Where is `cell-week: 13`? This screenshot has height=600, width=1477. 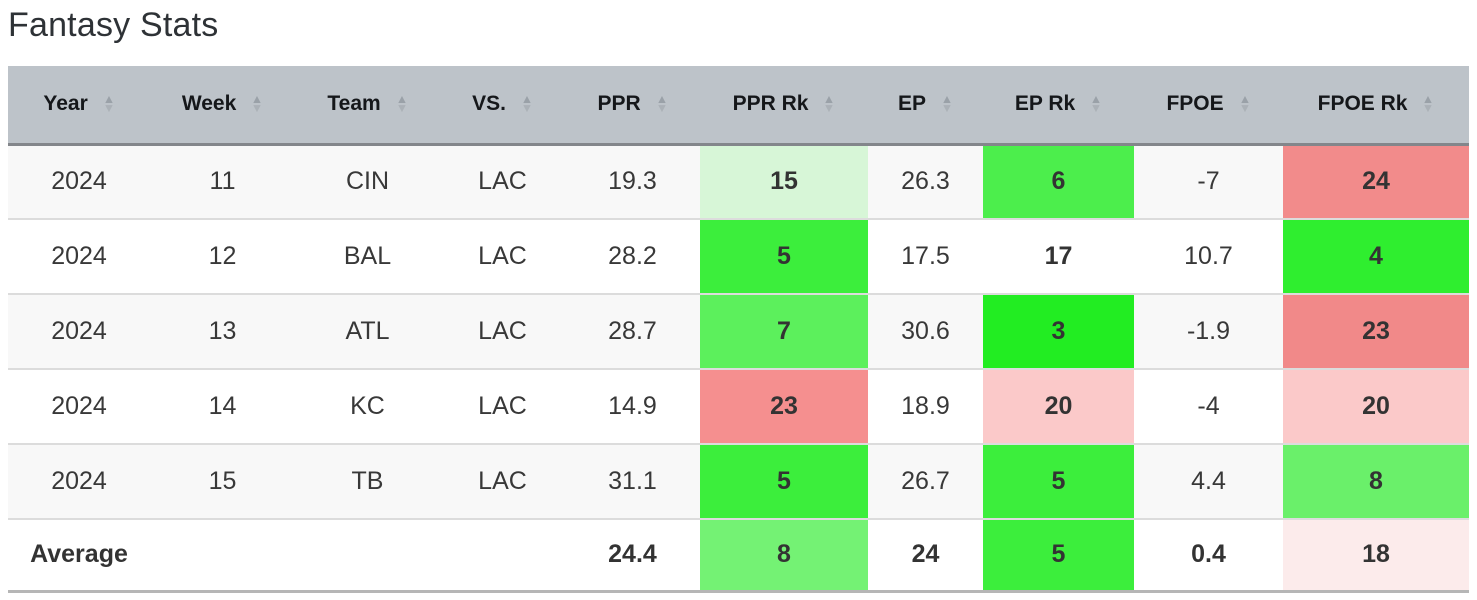
cell-week: 13 is located at coordinates (222, 331).